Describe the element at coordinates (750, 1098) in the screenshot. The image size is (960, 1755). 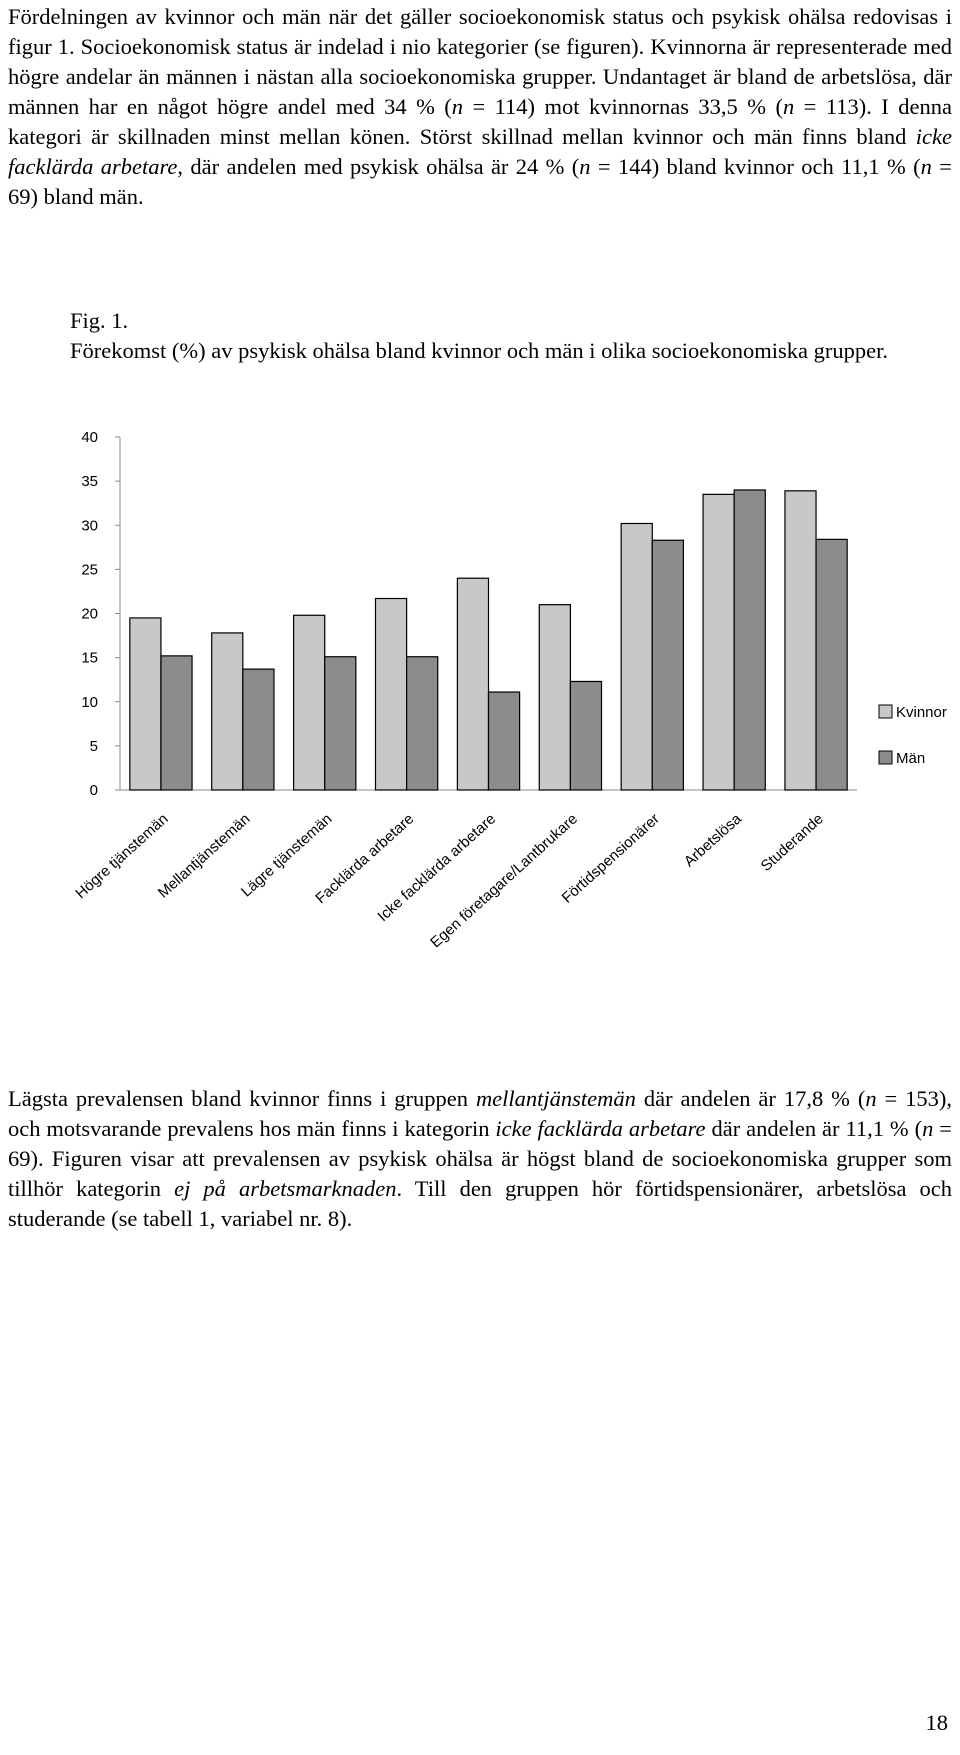
I see `text-run: där andelen är 17,8 % (` at that location.